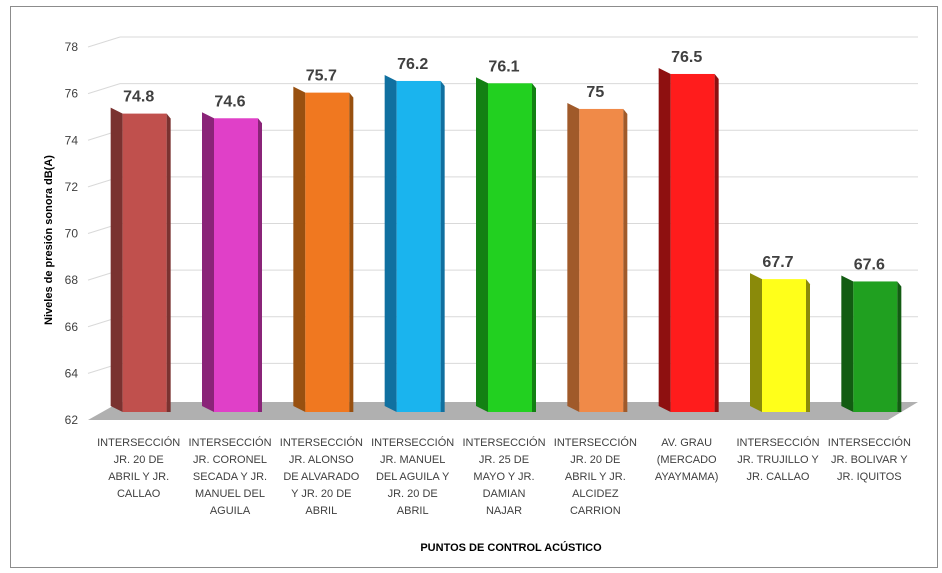 This screenshot has width=942, height=573. What do you see at coordinates (686, 57) in the screenshot?
I see `data-label: 76.5` at bounding box center [686, 57].